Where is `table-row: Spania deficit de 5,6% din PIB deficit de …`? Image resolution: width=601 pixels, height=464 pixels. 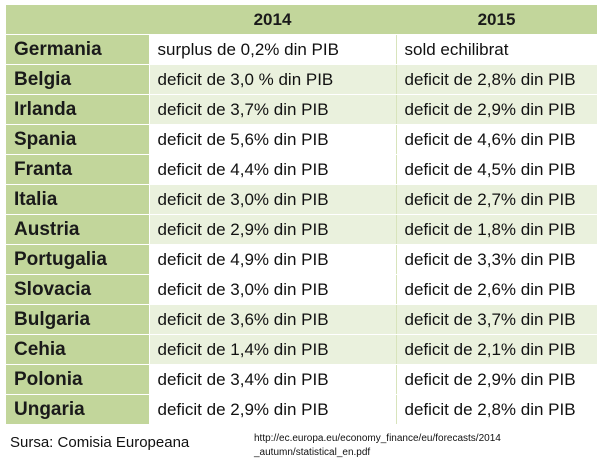 table-row: Spania deficit de 5,6% din PIB deficit de … is located at coordinates (301, 139).